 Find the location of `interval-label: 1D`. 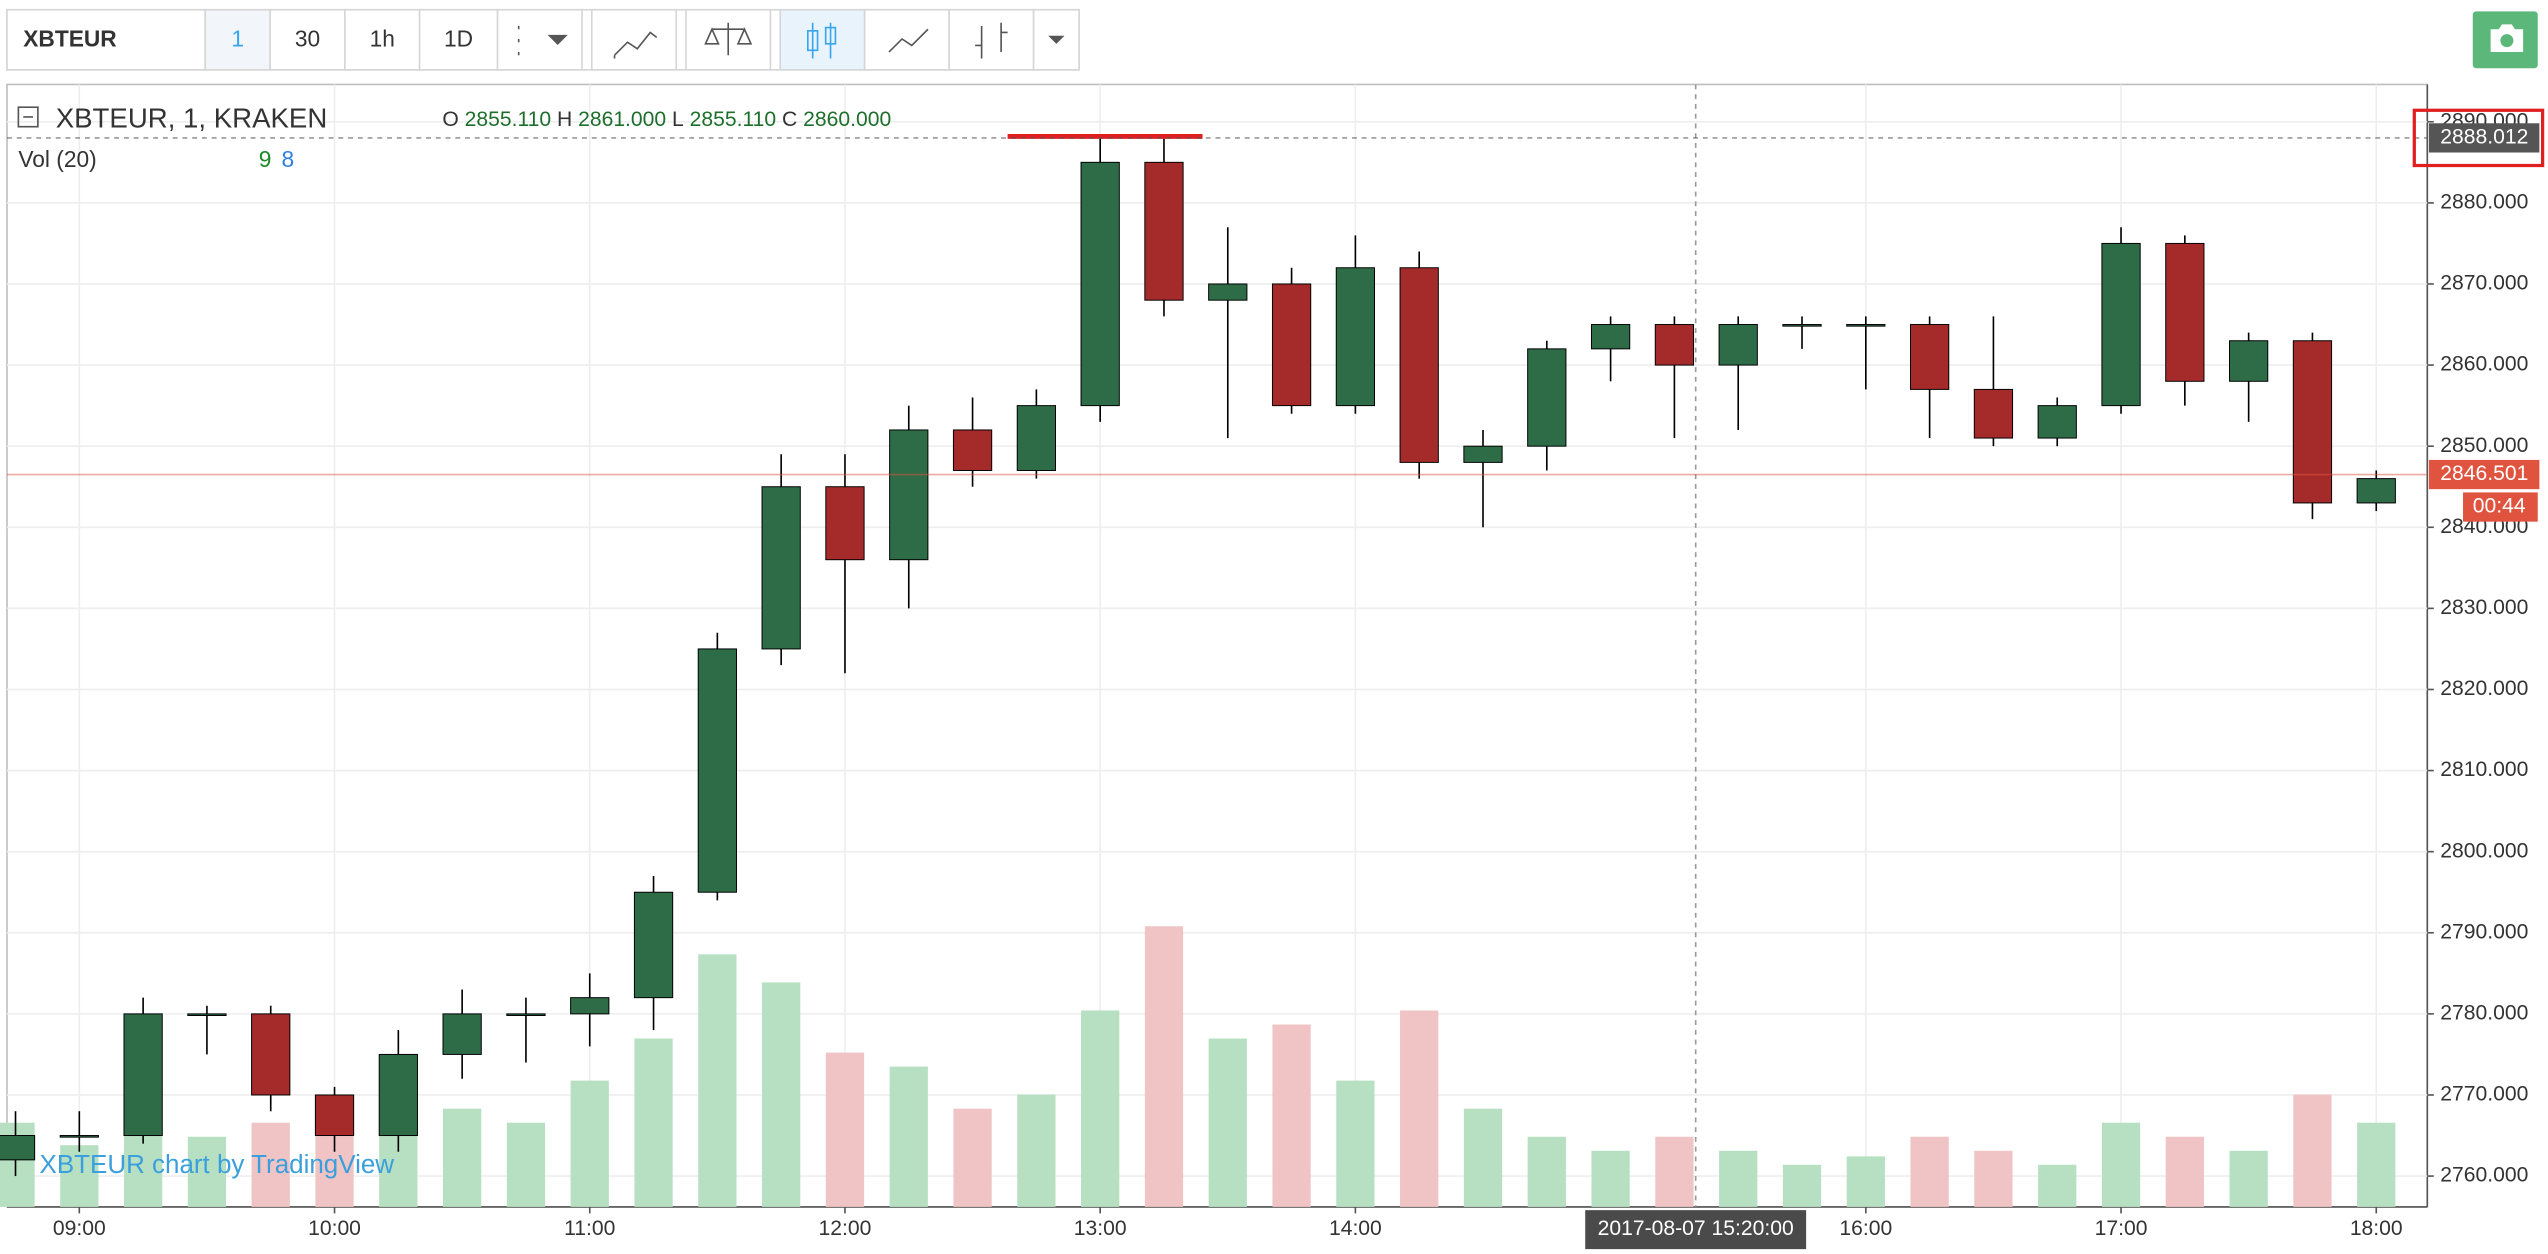

interval-label: 1D is located at coordinates (458, 39).